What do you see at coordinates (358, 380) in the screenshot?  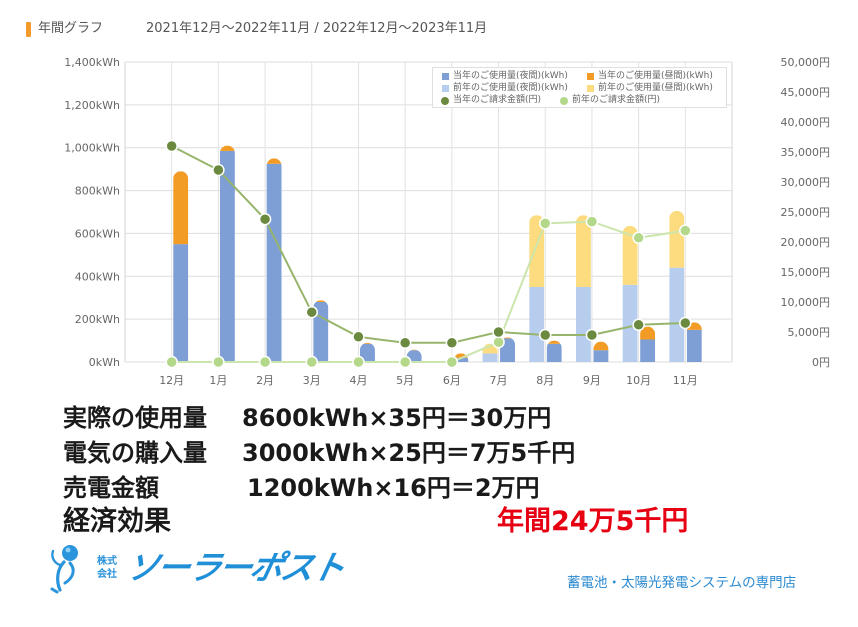 I see `x-tick-label: 4月` at bounding box center [358, 380].